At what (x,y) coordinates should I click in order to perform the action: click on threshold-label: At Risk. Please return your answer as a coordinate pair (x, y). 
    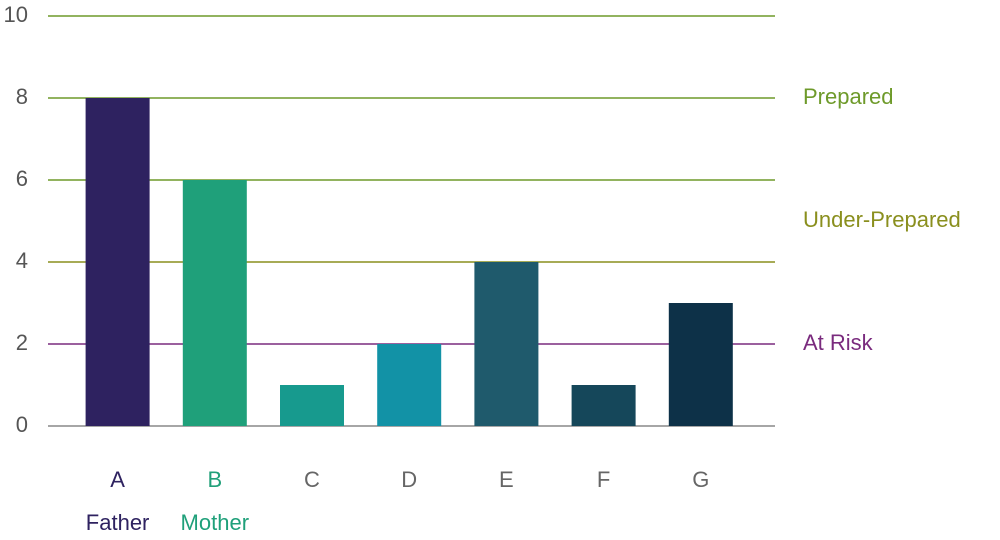
    Looking at the image, I should click on (838, 342).